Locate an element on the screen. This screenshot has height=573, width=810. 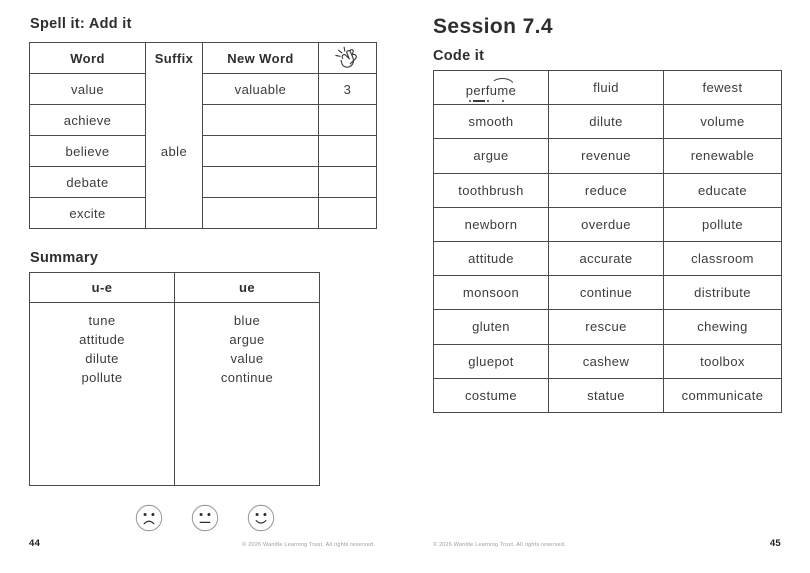
table-row: gluten rescue chewing is located at coordinates (607, 327).